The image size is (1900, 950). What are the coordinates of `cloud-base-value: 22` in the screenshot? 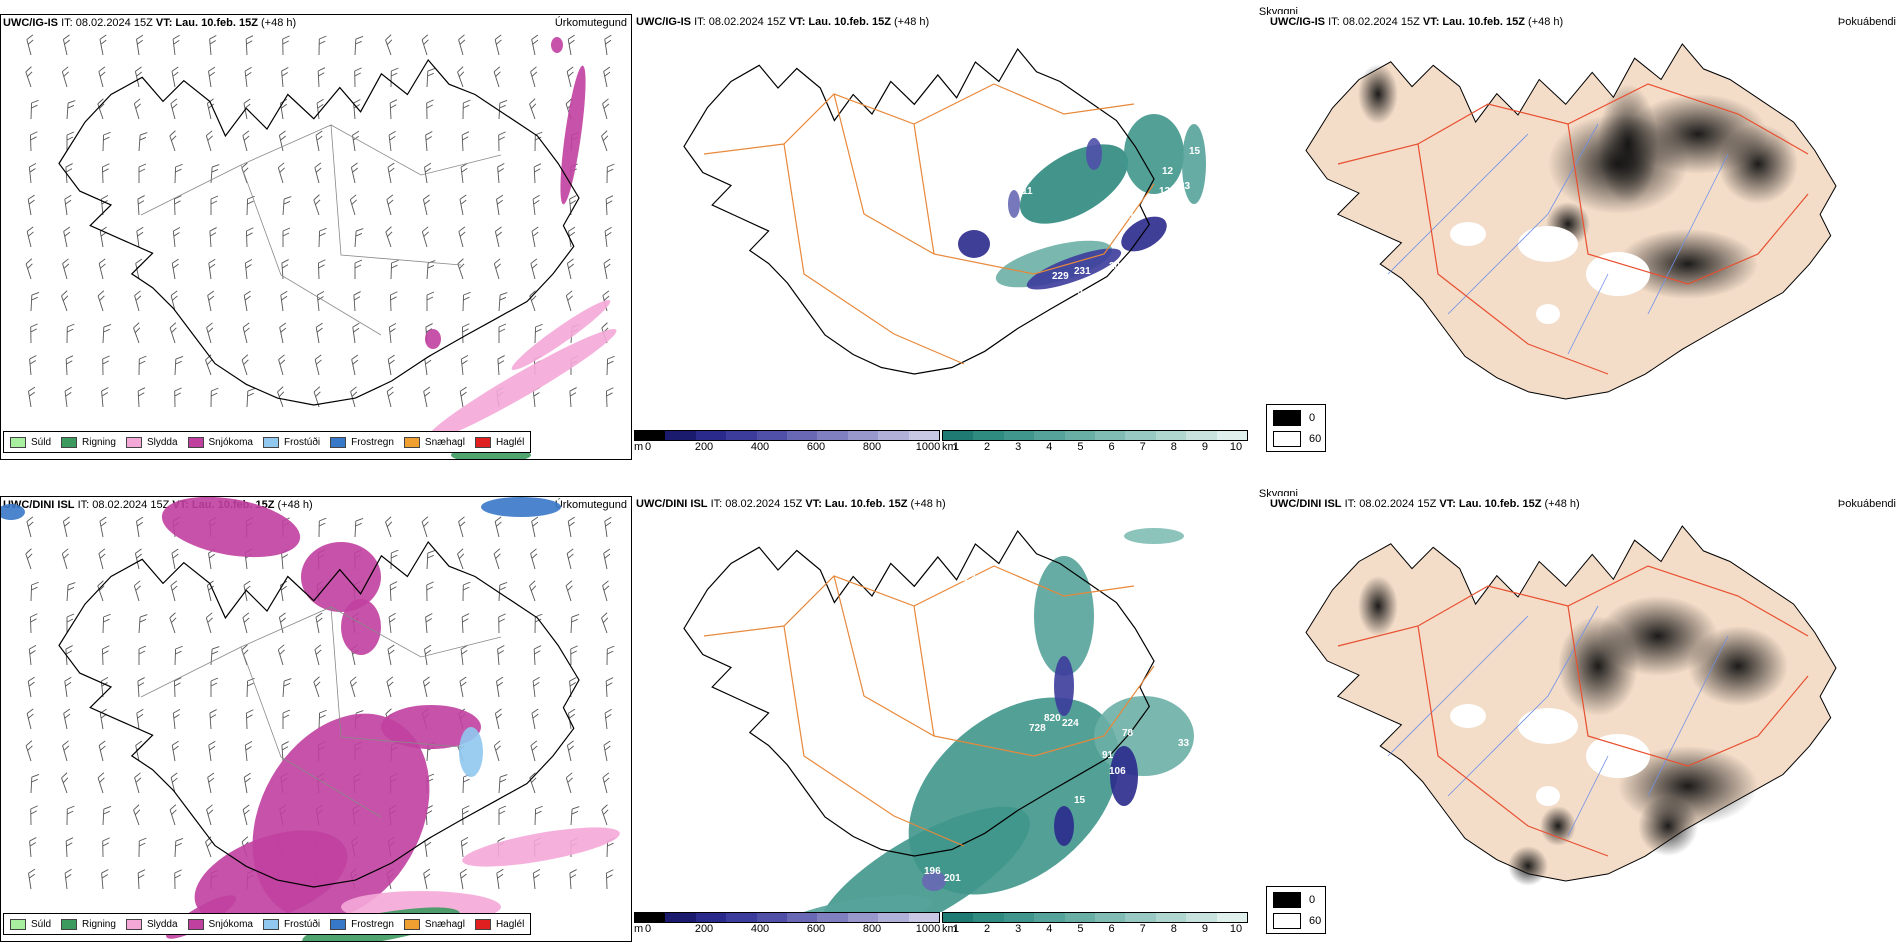 It's located at (990, 613).